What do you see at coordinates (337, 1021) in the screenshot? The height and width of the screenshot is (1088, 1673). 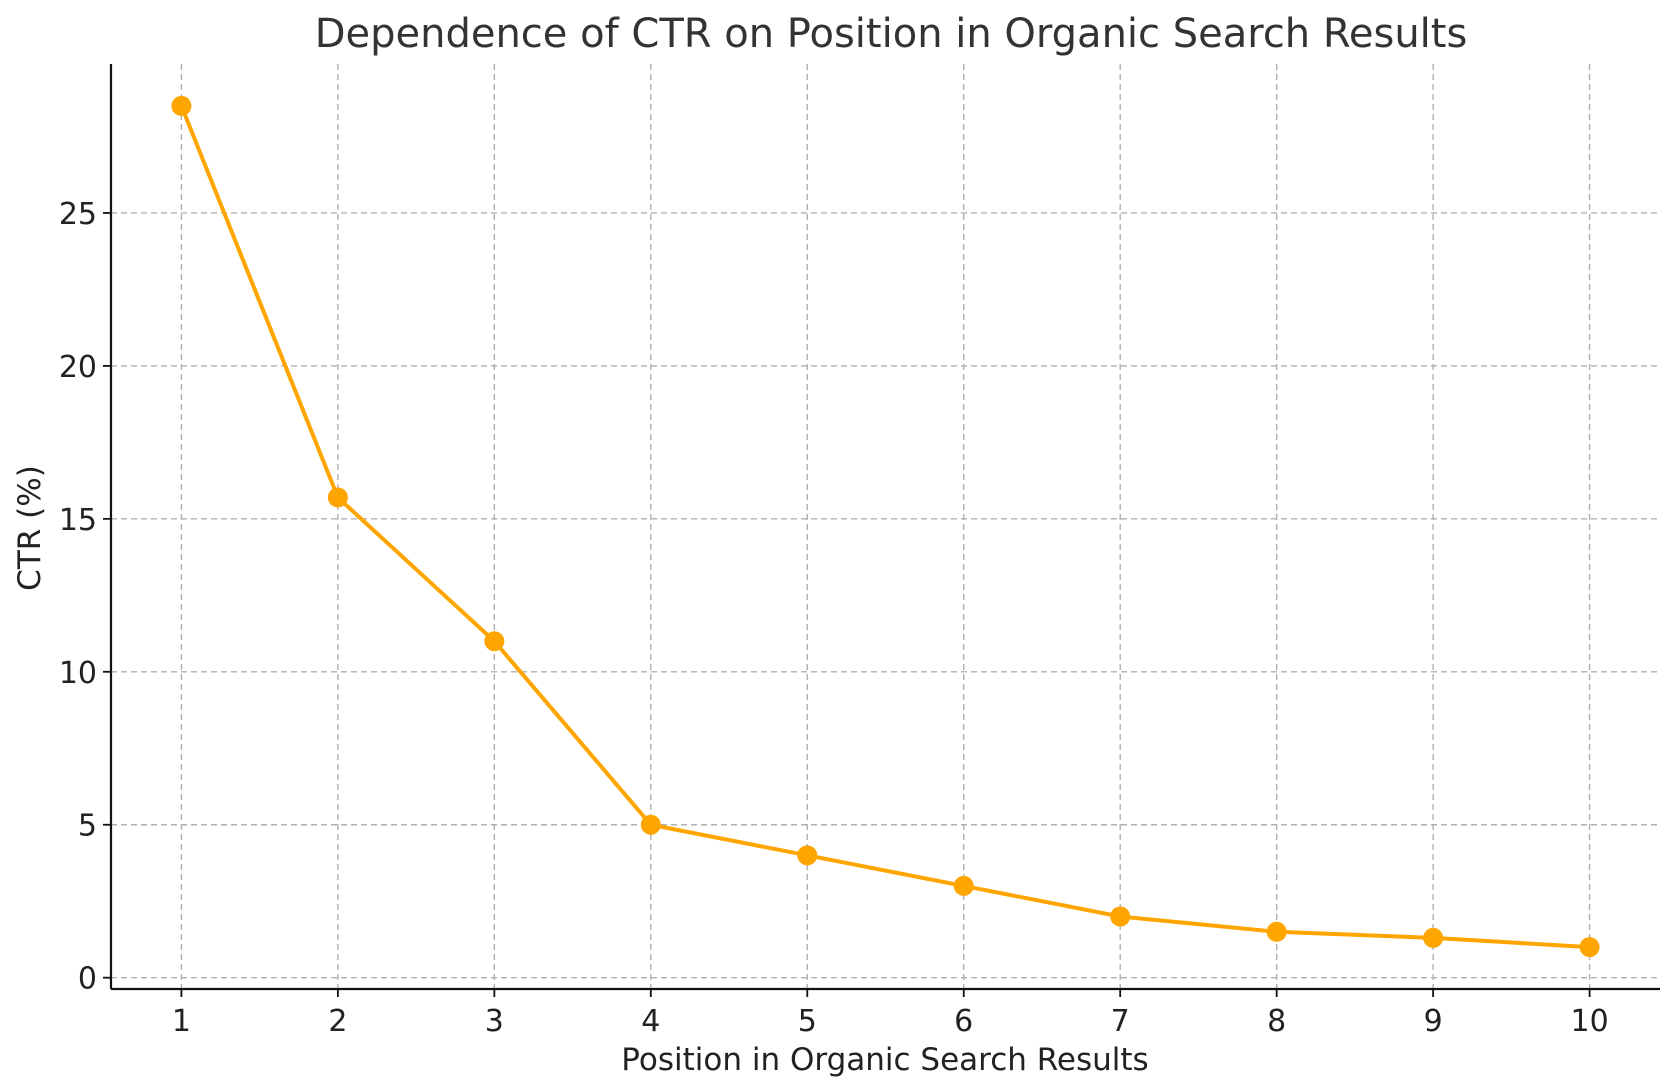 I see `x-tick-label: 2` at bounding box center [337, 1021].